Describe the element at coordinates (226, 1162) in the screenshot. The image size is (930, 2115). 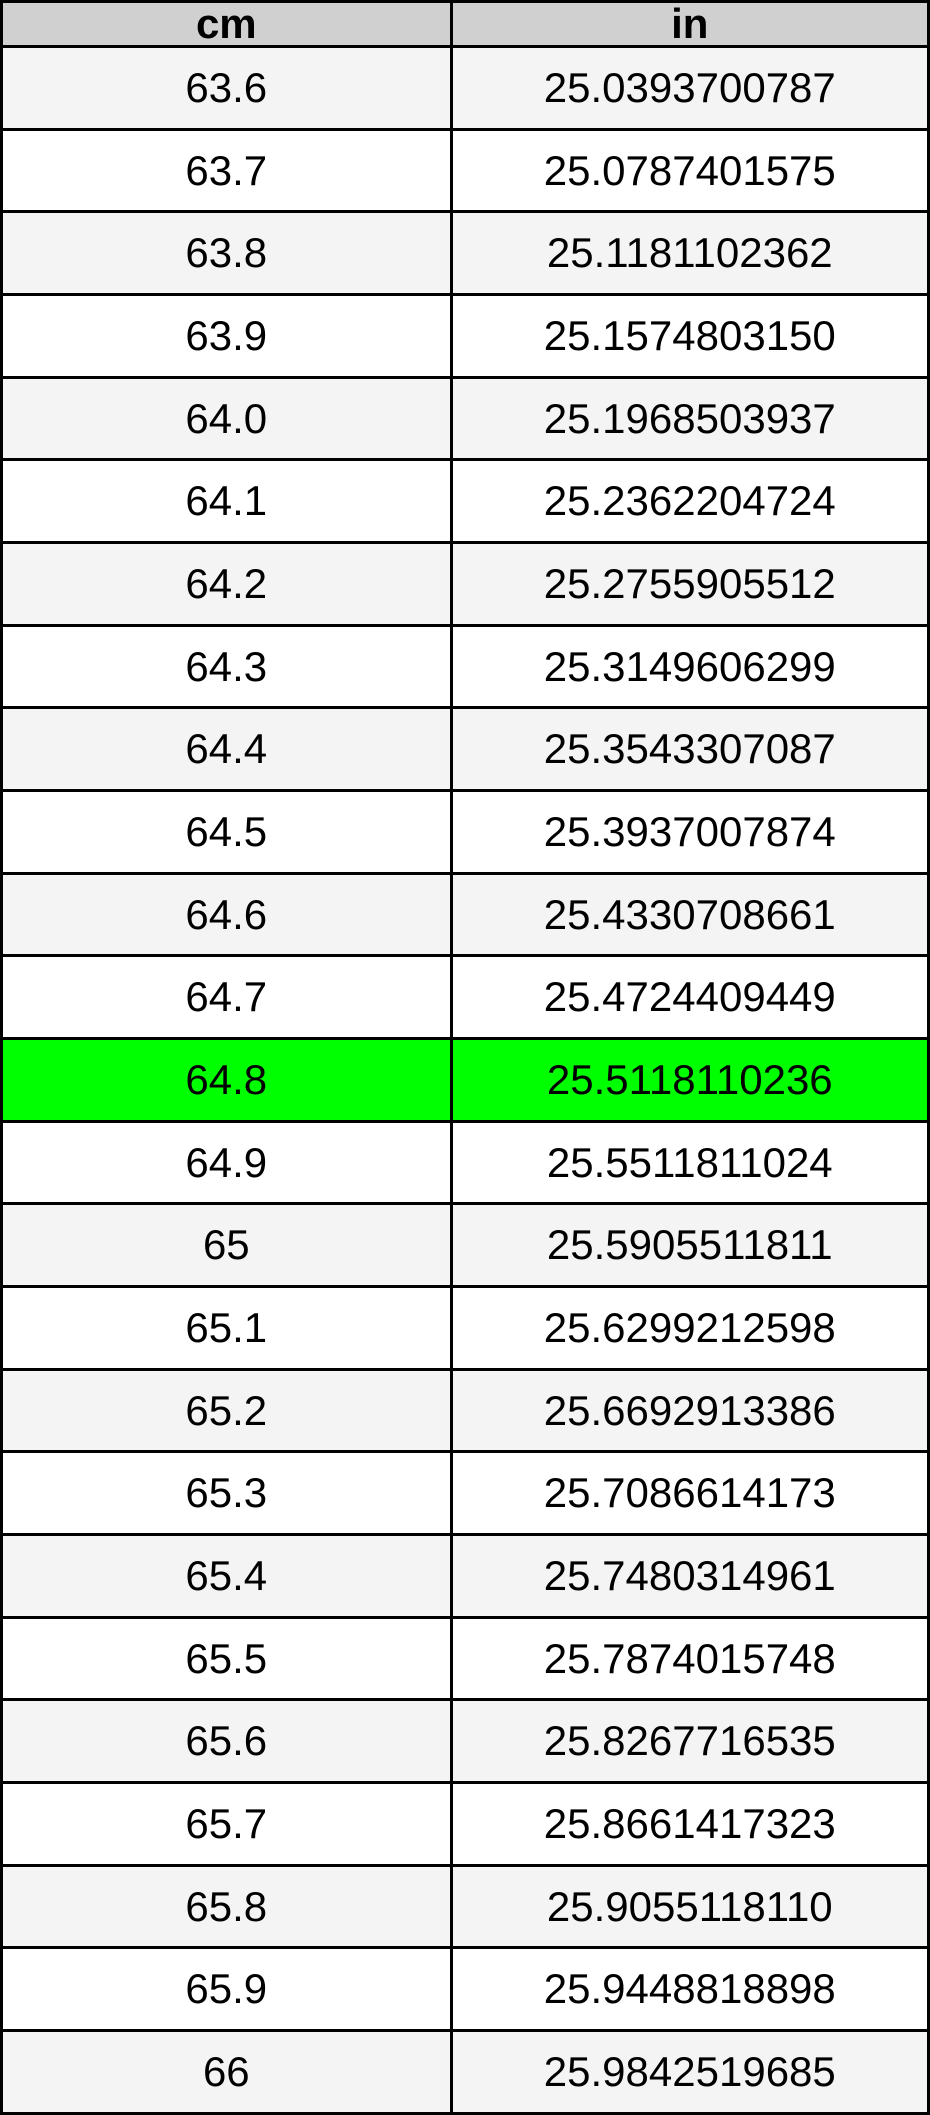
I see `cm-value: 64.9` at that location.